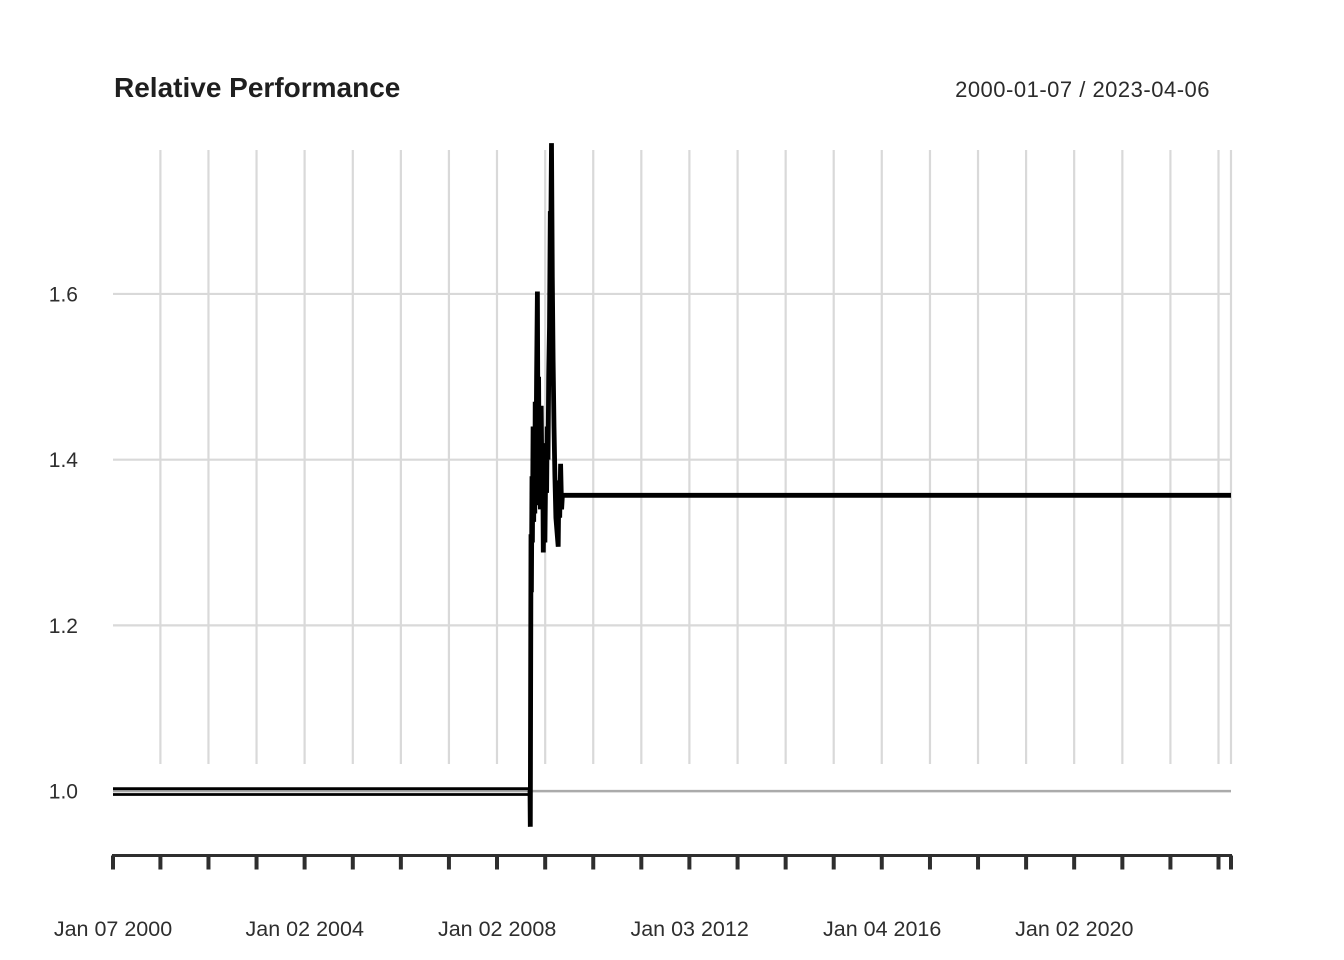  Describe the element at coordinates (64, 460) in the screenshot. I see `y-tick-label: 1.4` at that location.